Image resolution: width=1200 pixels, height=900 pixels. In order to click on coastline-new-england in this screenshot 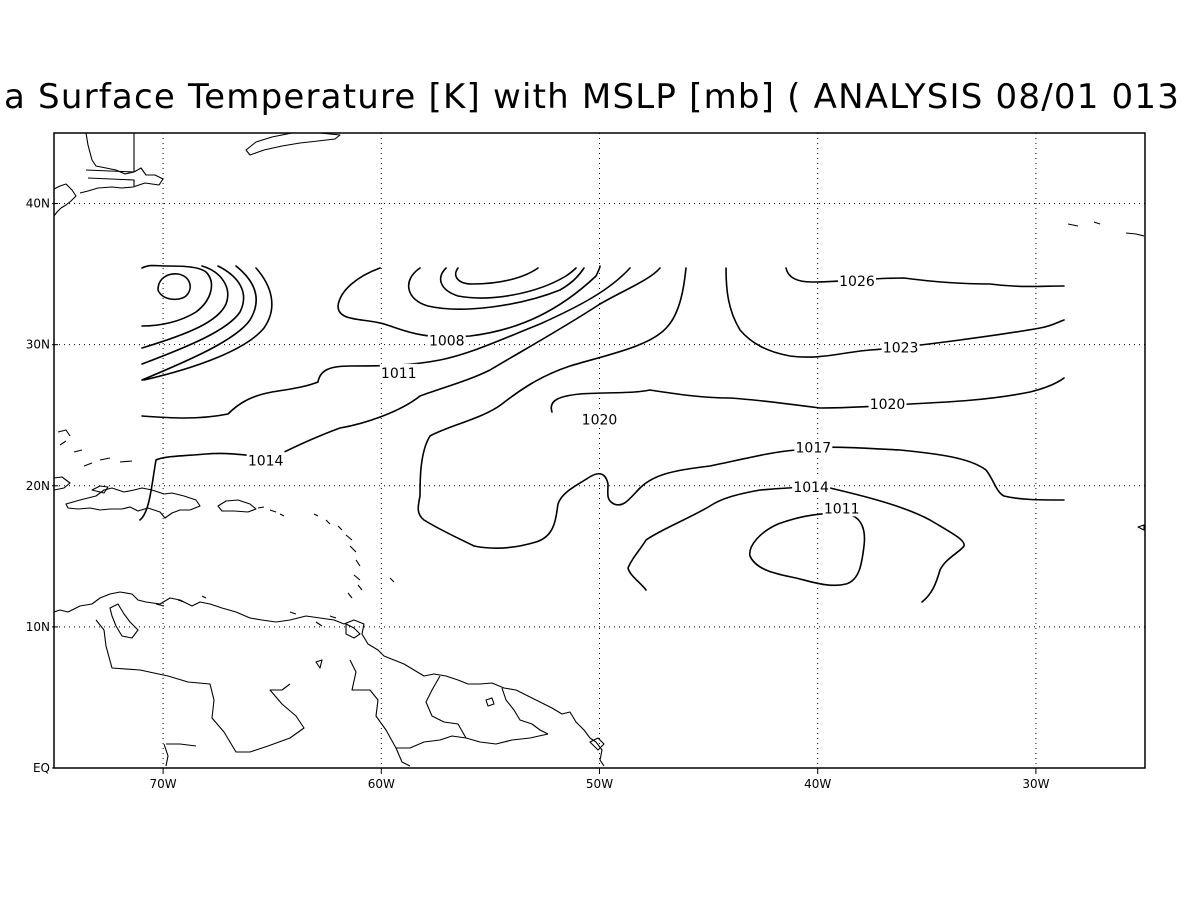, I will do `click(65, 200)`.